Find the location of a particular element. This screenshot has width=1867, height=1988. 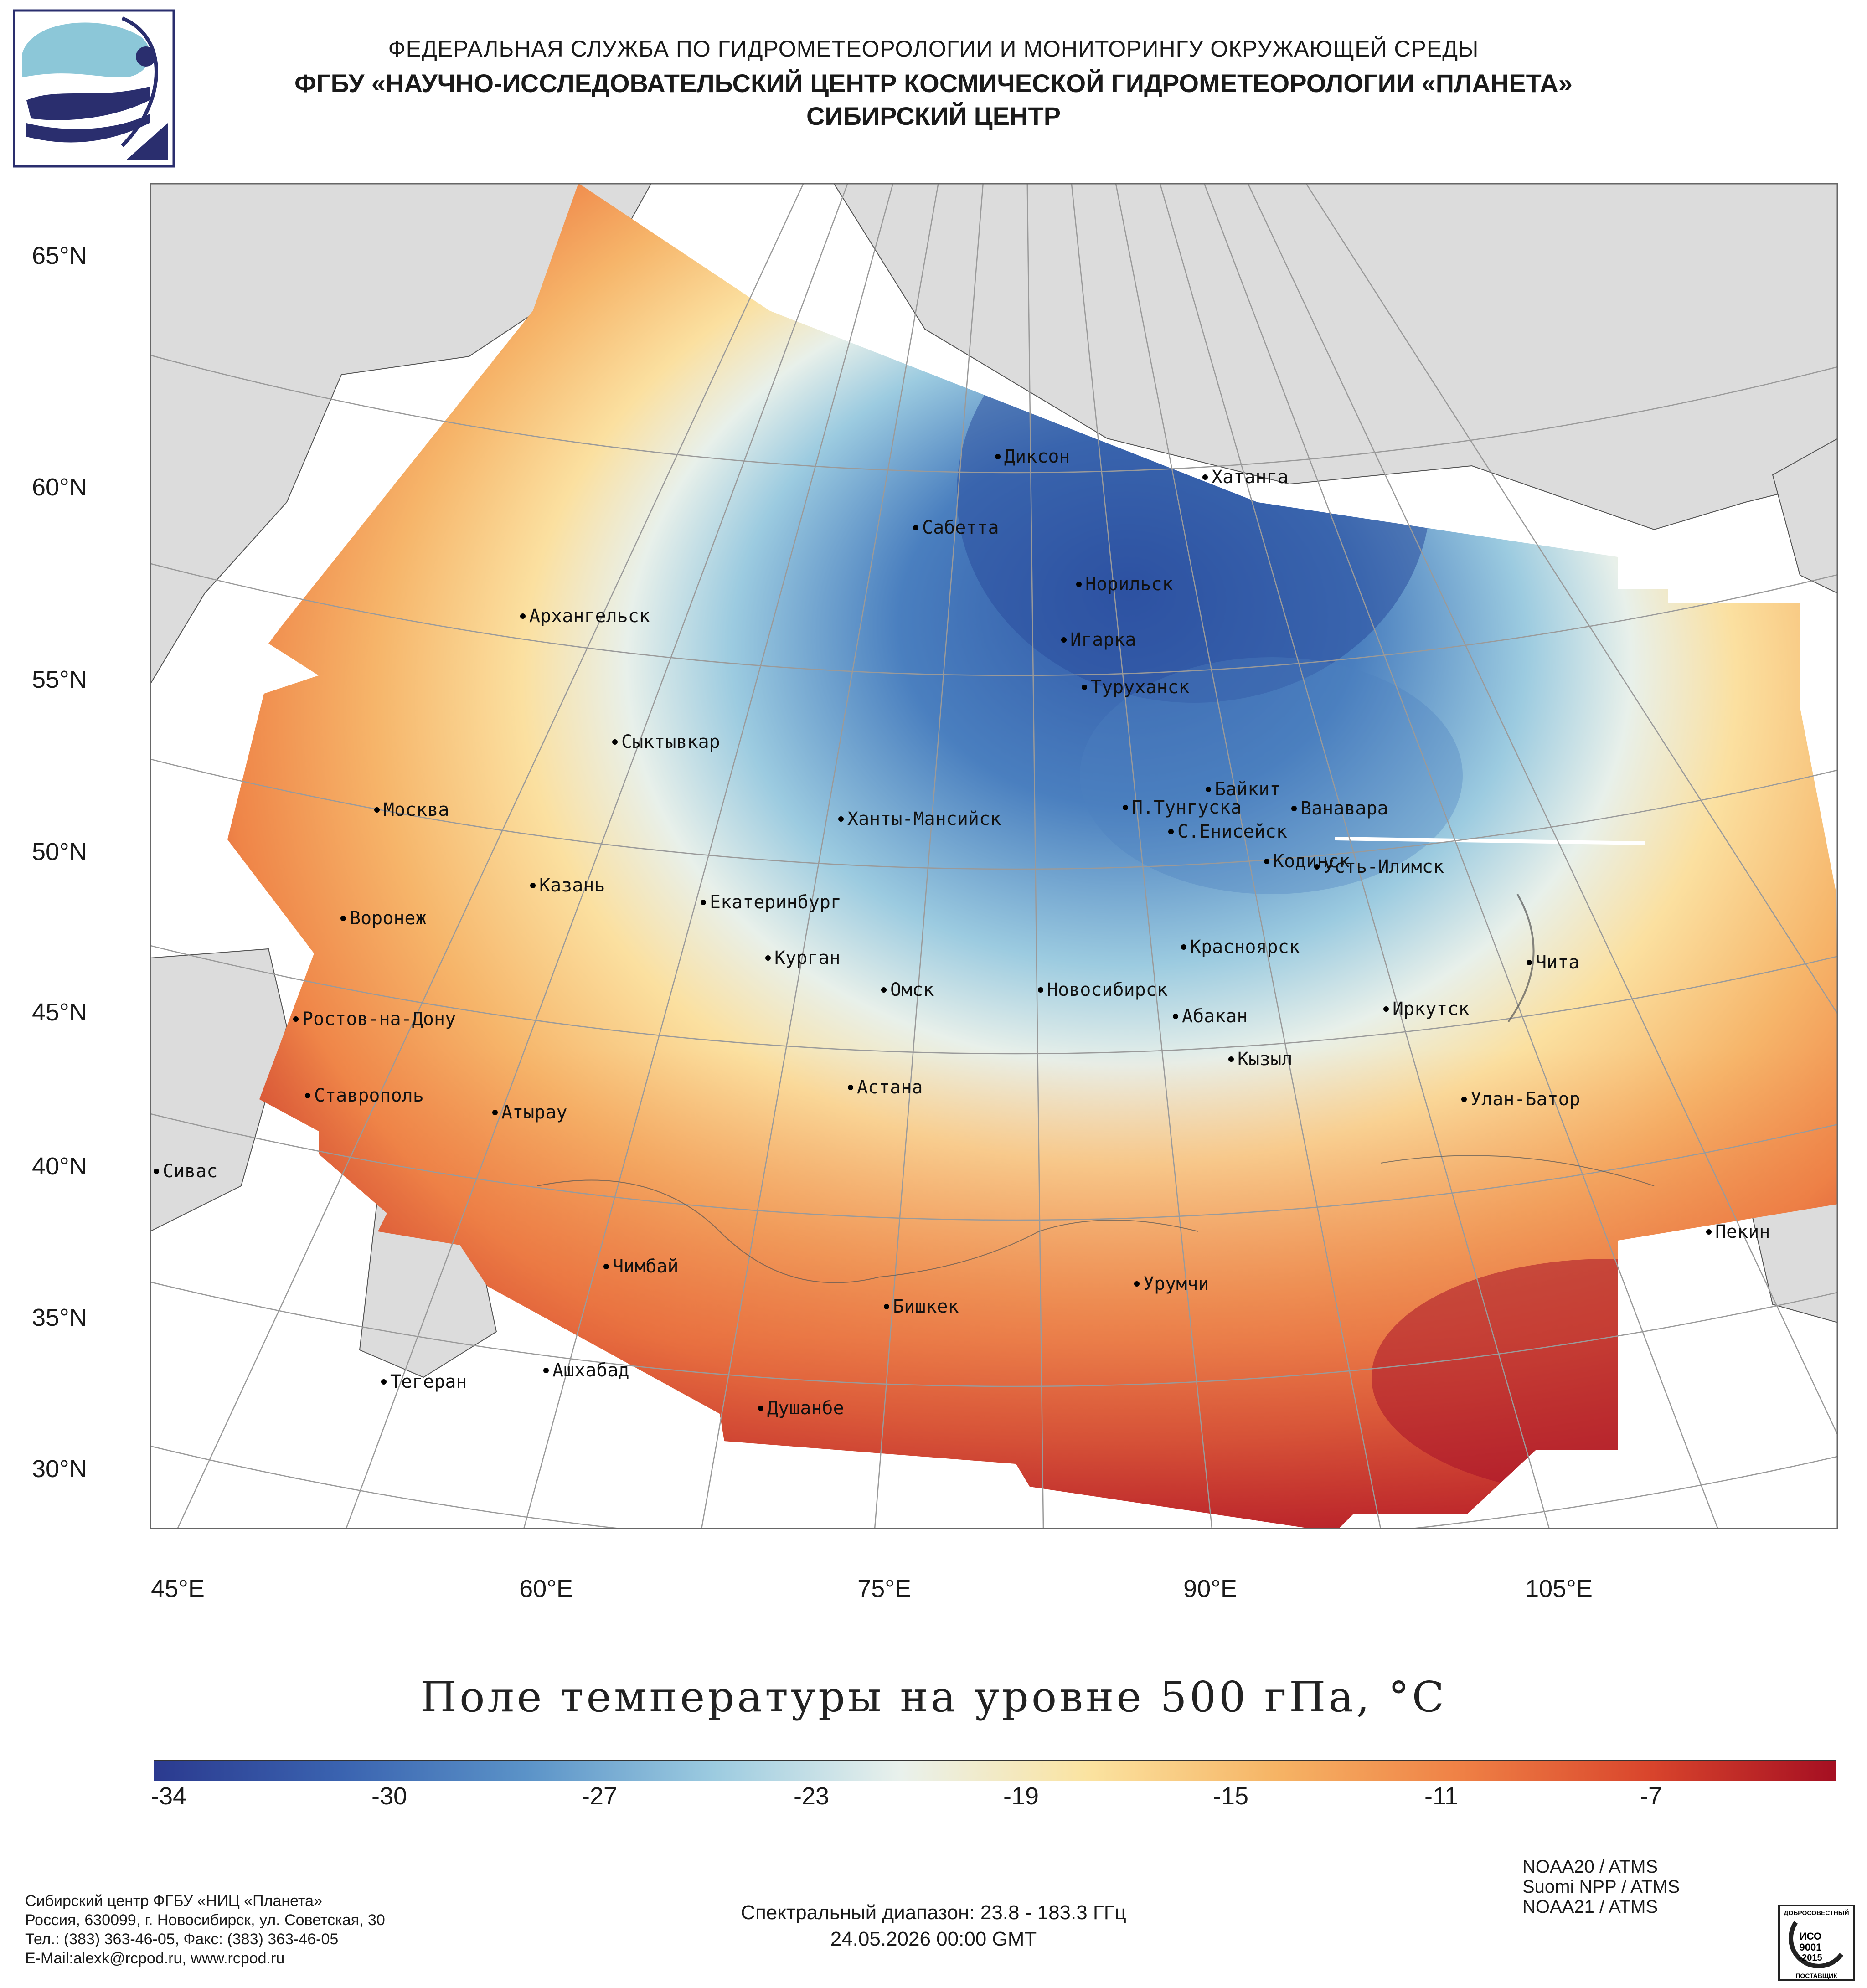

city-label: Курган is located at coordinates (807, 958).